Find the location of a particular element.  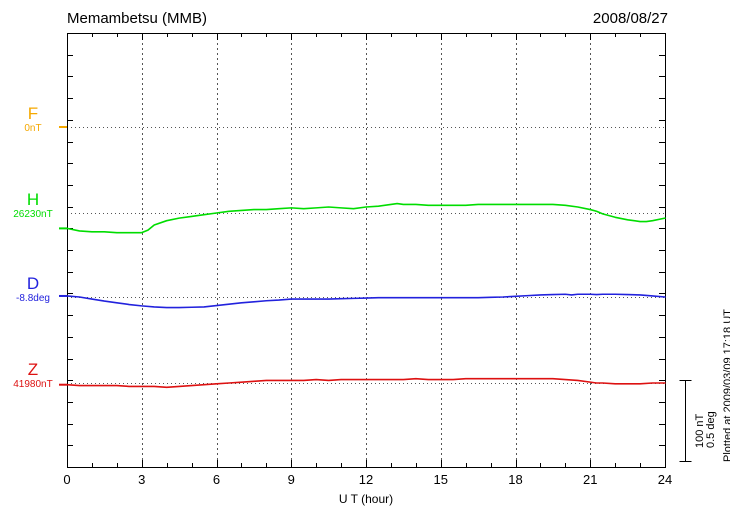

x-axis-title: U T (hour) is located at coordinates (366, 499).